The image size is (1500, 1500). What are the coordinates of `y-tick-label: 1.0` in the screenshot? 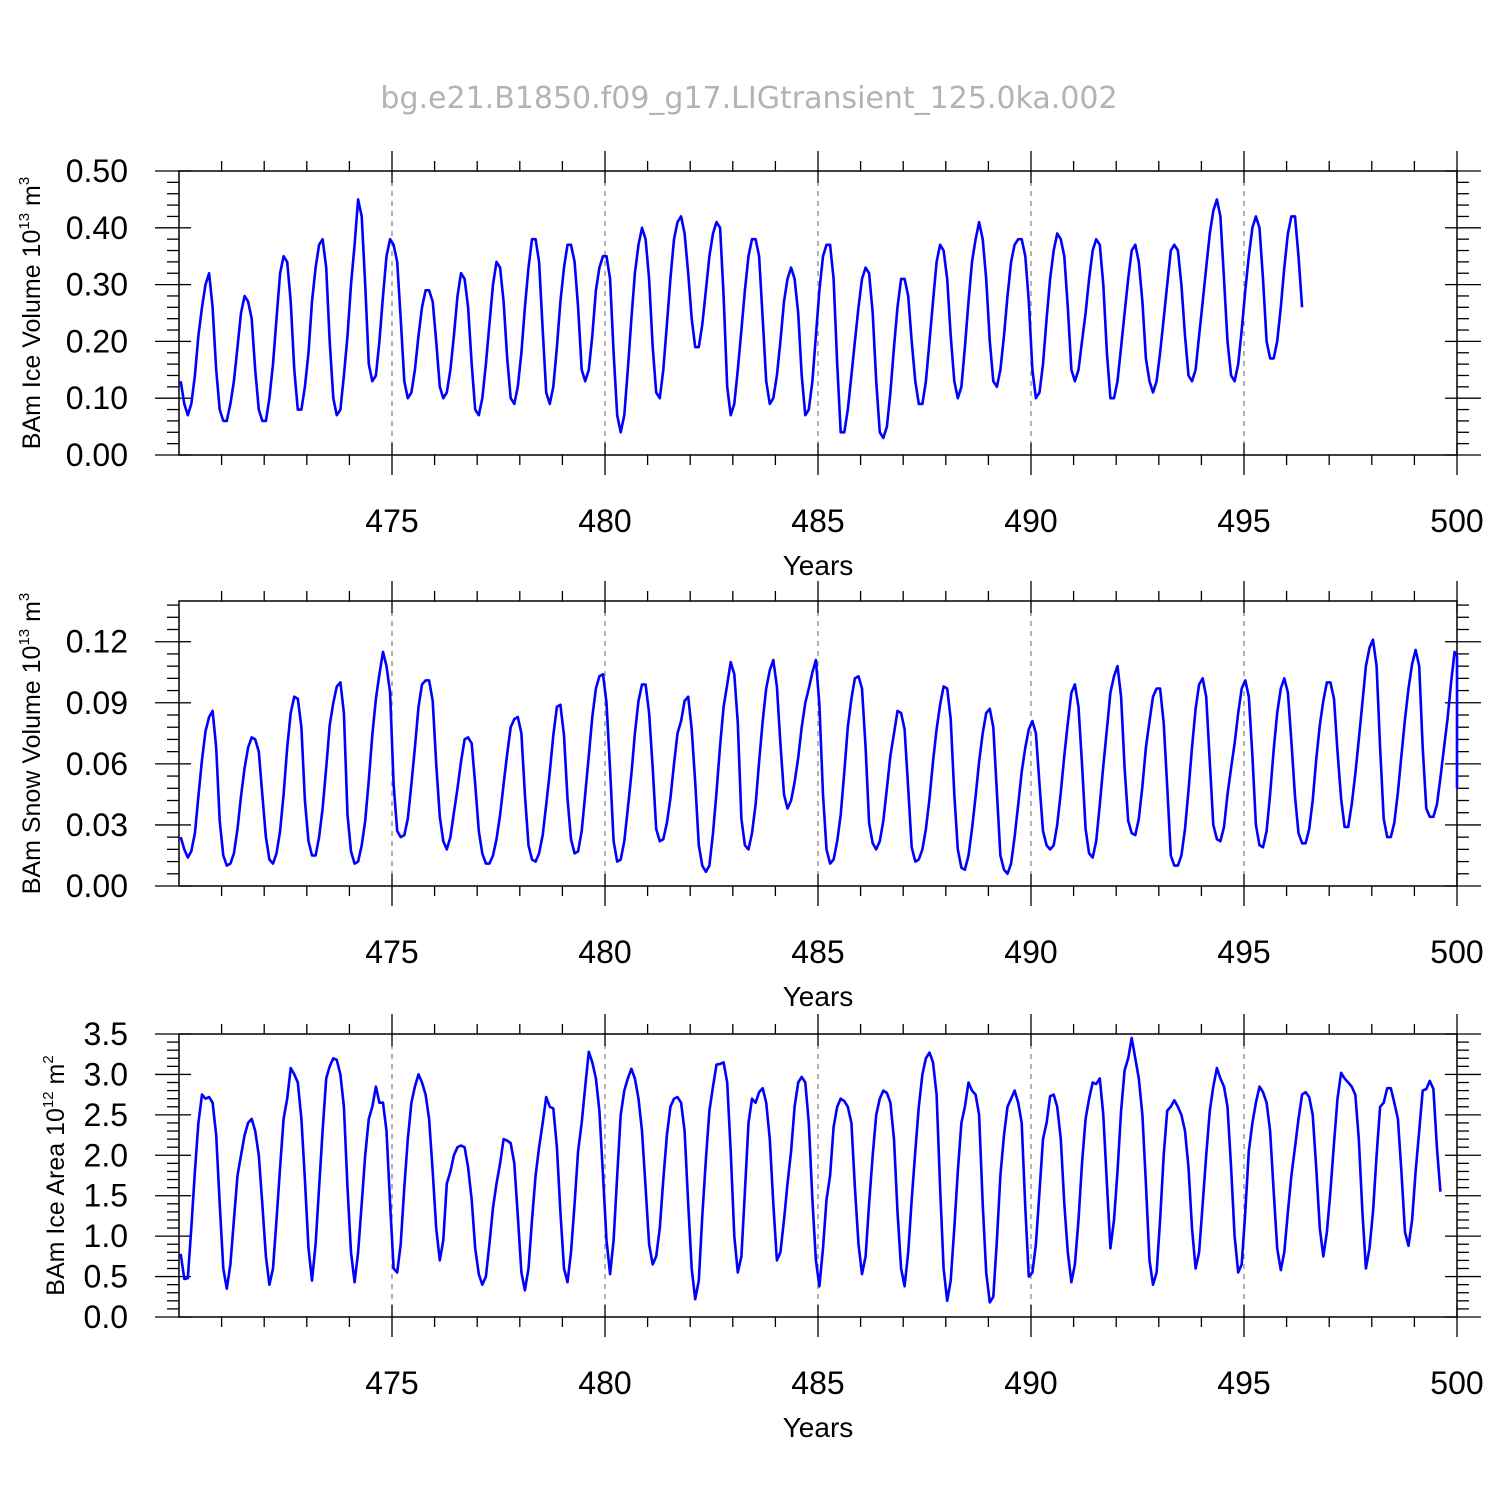 It's located at (106, 1236).